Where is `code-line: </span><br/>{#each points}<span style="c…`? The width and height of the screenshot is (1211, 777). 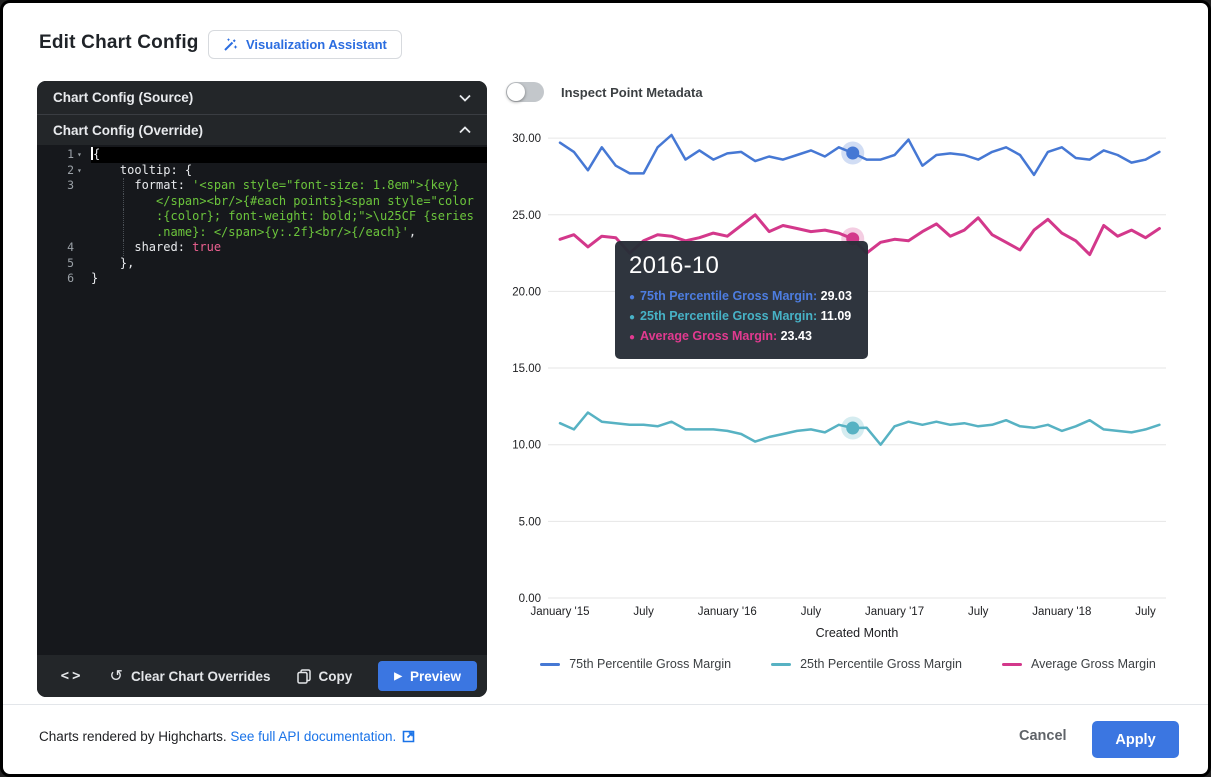 code-line: </span><br/>{#each points}<span style="c… is located at coordinates (262, 201).